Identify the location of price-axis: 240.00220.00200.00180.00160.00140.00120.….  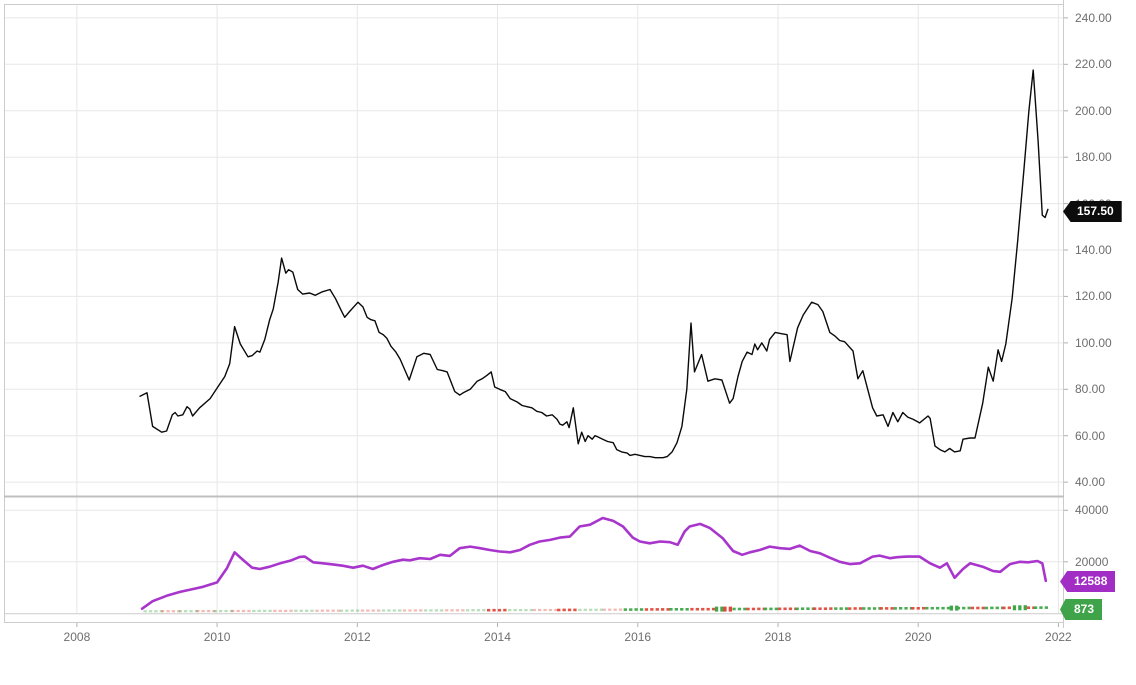
(1100, 311).